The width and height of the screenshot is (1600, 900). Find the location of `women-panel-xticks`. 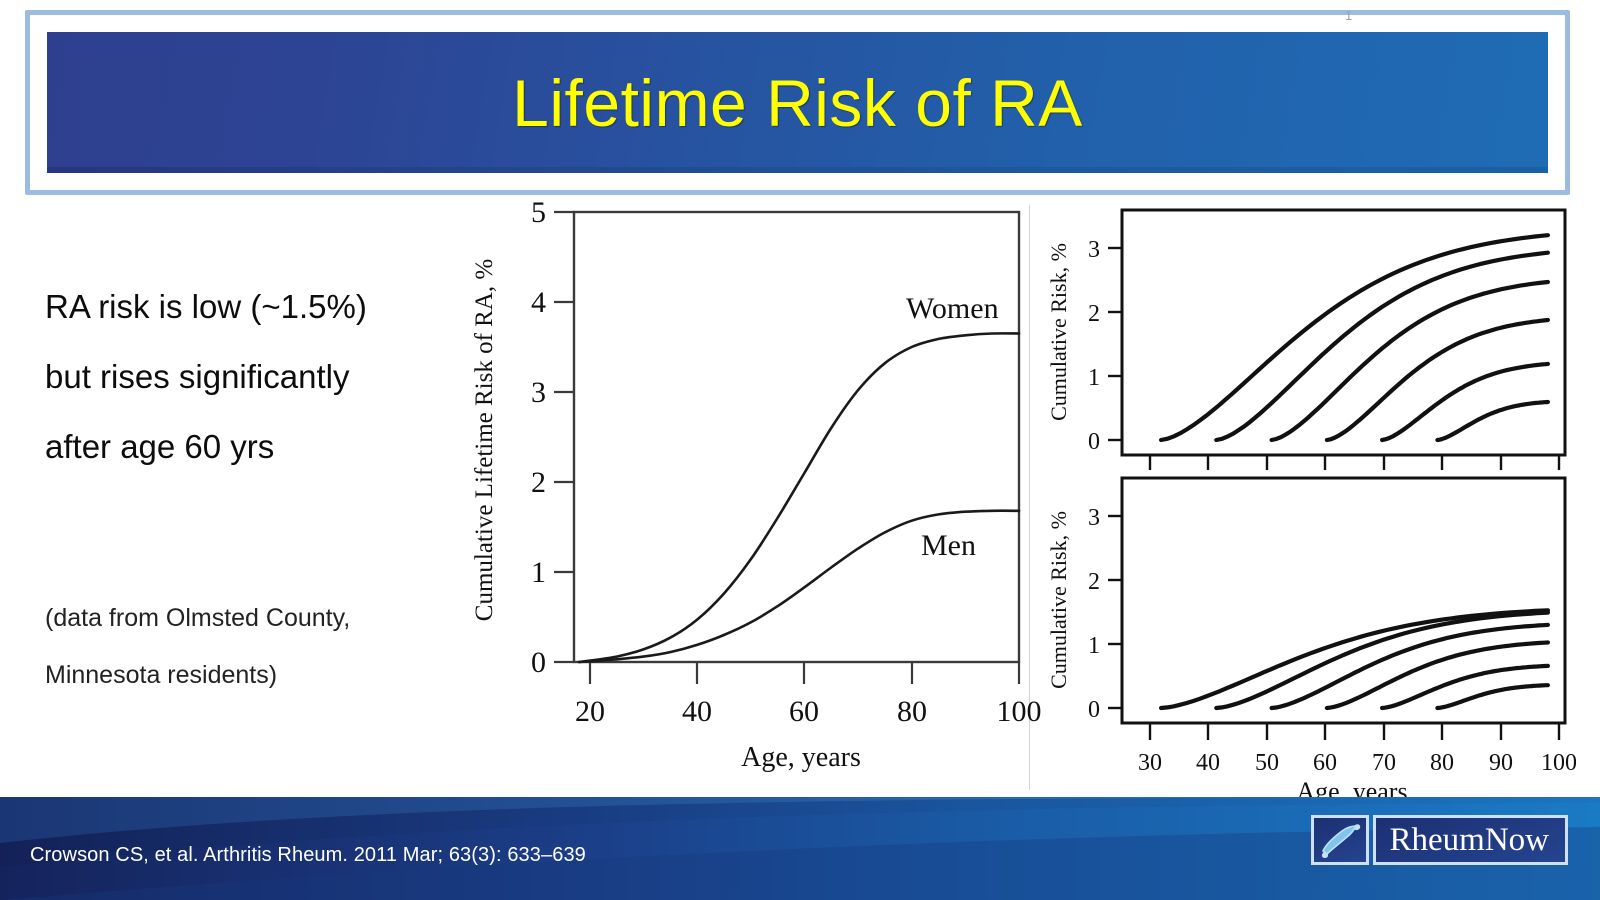

women-panel-xticks is located at coordinates (1354, 462).